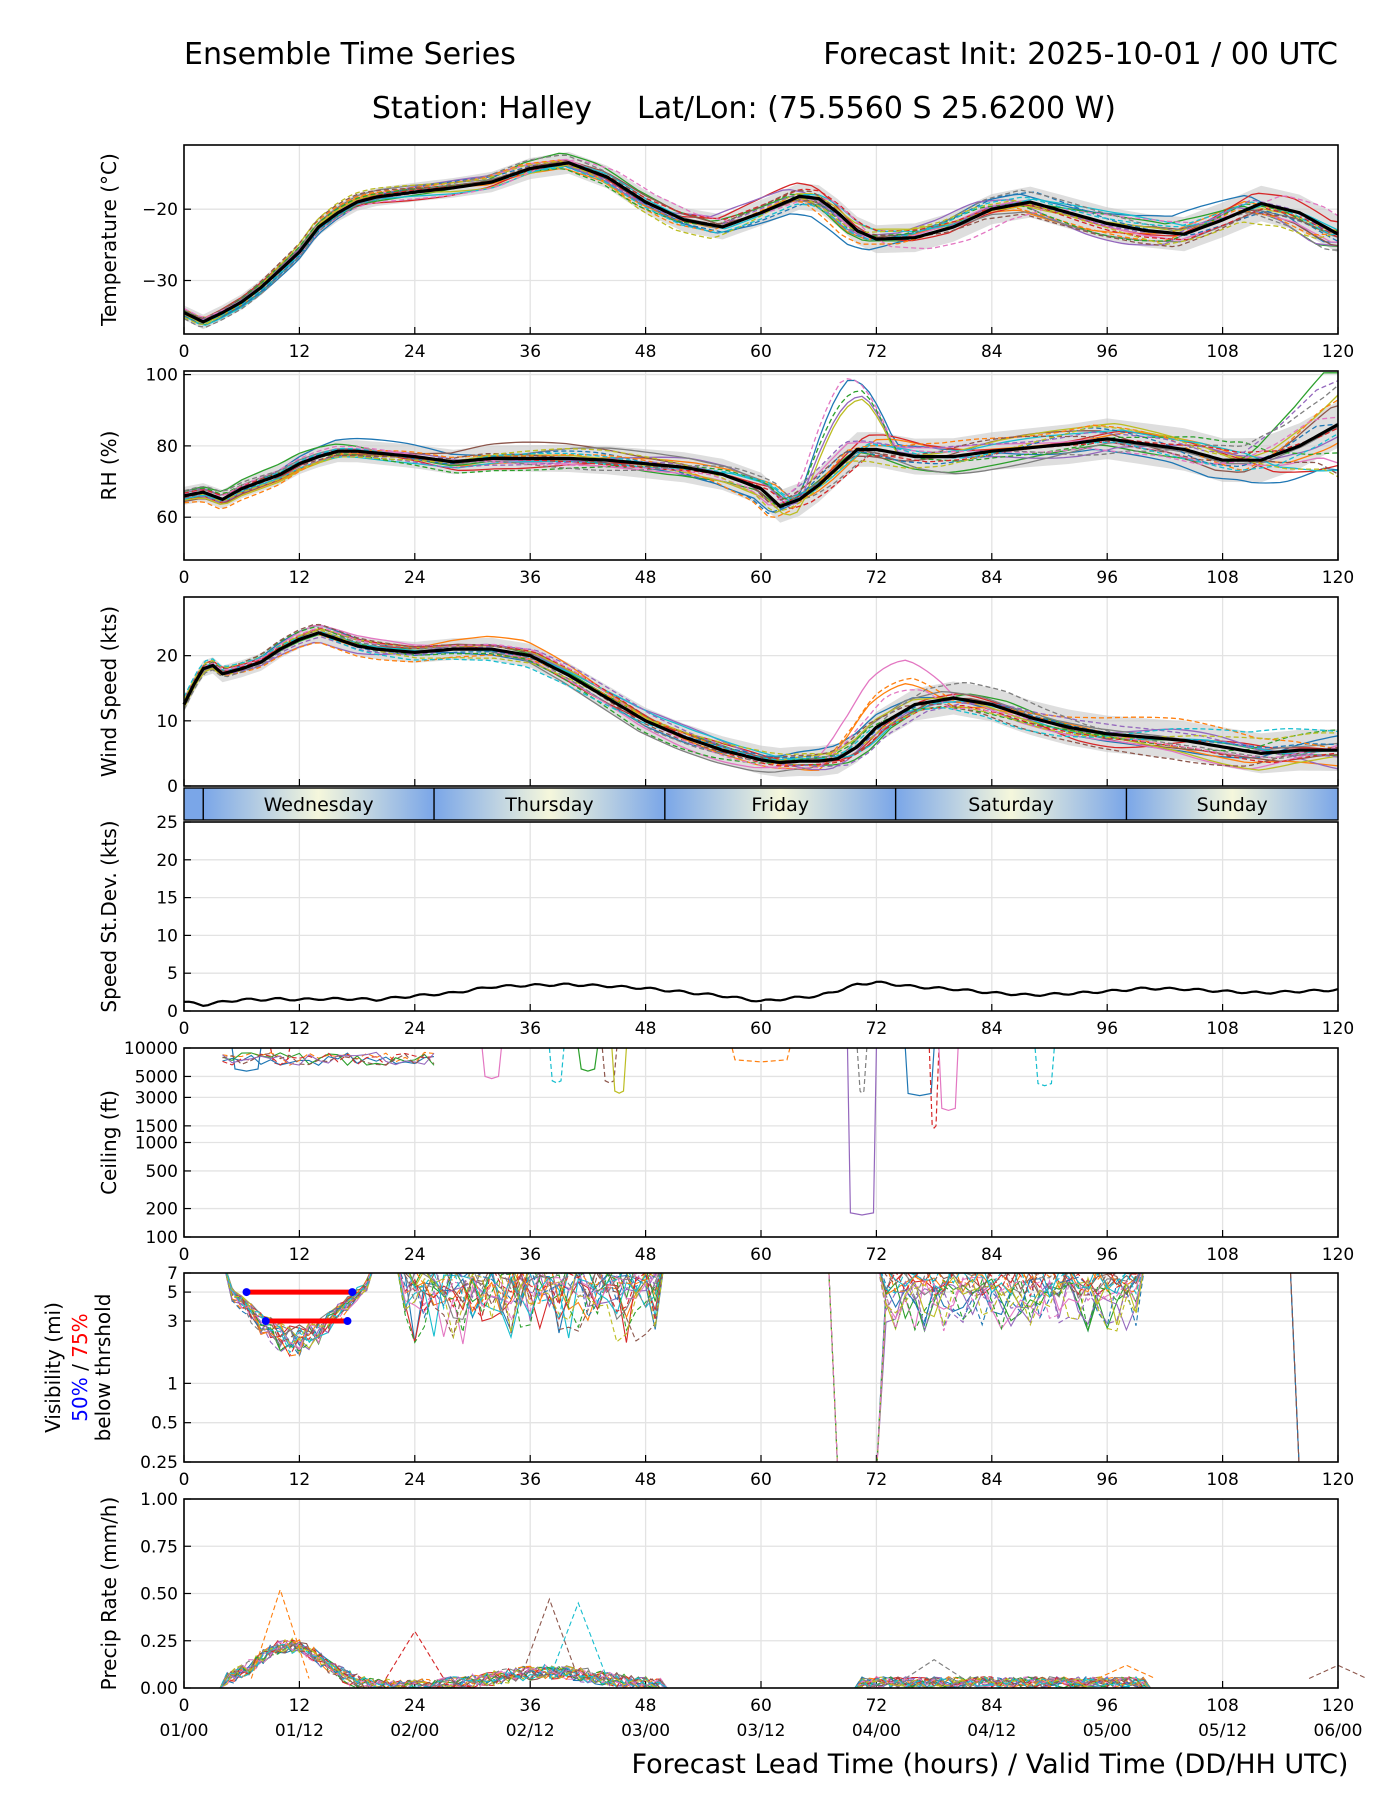 The width and height of the screenshot is (1400, 1800). I want to click on y-tick-label: 0.25, so click(159, 1463).